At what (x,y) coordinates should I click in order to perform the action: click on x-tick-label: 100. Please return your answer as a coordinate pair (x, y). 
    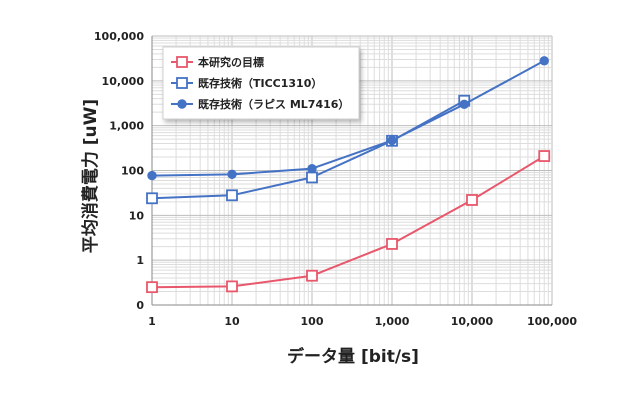
    Looking at the image, I should click on (312, 321).